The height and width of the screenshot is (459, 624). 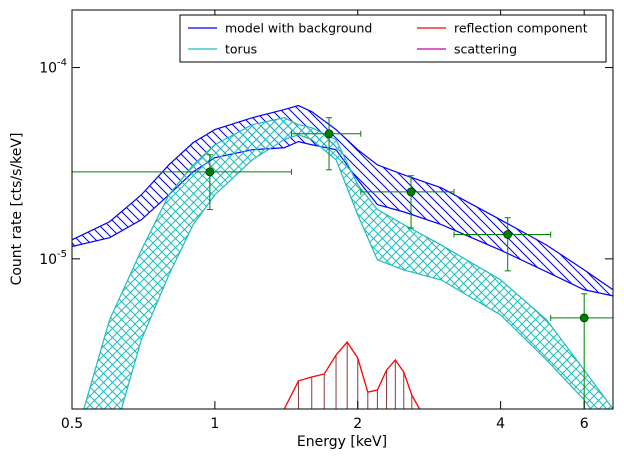 What do you see at coordinates (352, 375) in the screenshot?
I see `line` at bounding box center [352, 375].